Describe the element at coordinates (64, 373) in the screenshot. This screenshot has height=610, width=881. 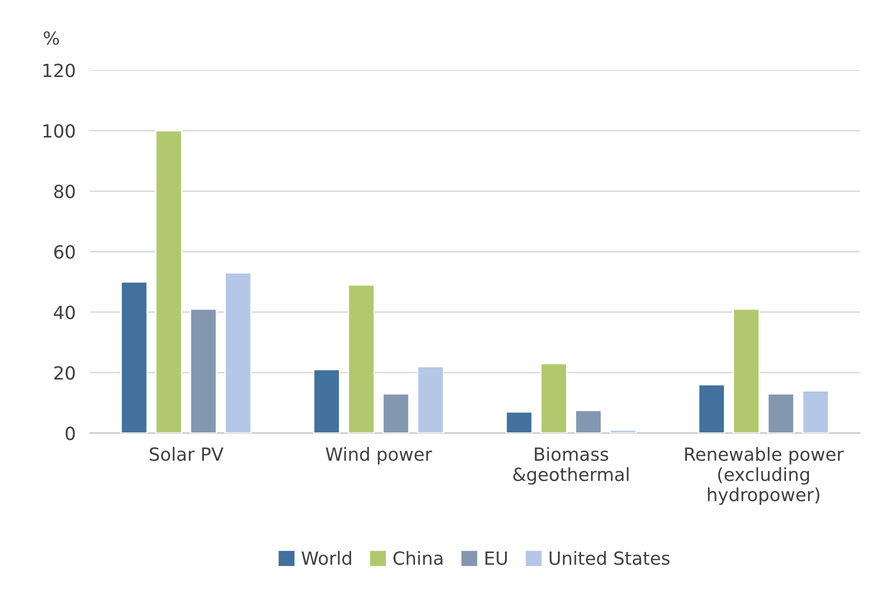
I see `y-tick-label: 20` at that location.